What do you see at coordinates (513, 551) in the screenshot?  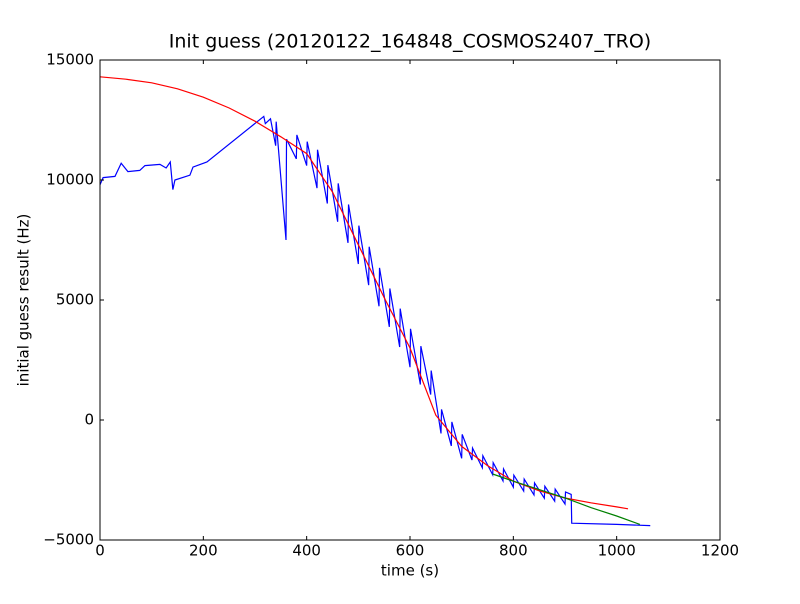 I see `x-tick-label: 800` at bounding box center [513, 551].